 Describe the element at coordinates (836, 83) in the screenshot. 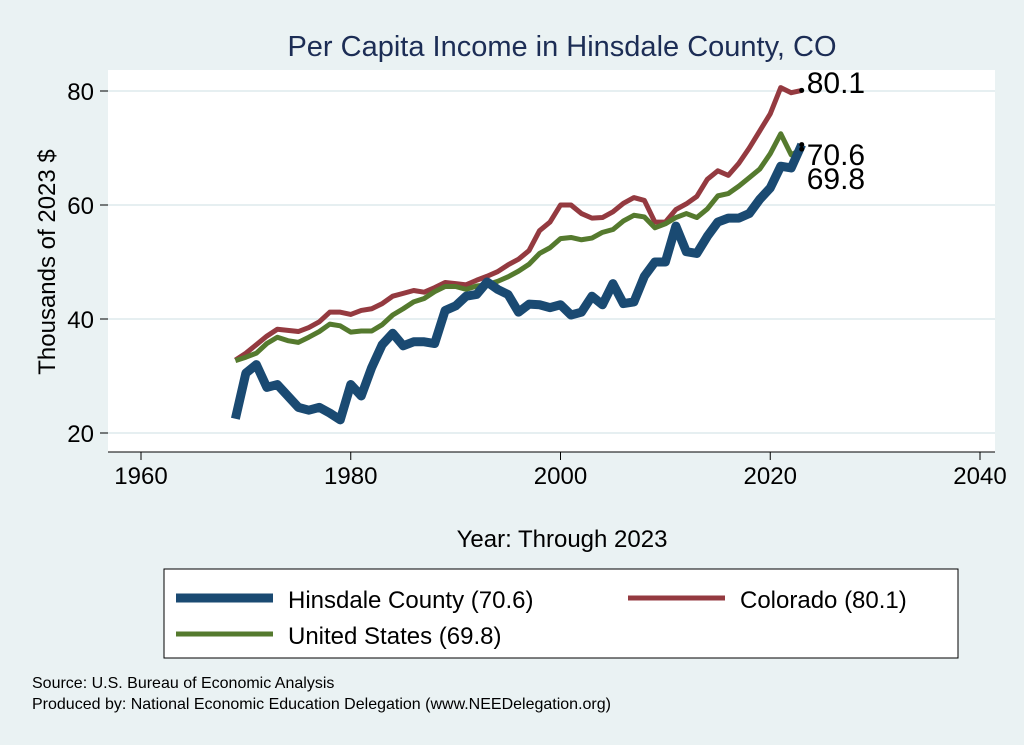

I see `end-value-label: 80.1` at that location.